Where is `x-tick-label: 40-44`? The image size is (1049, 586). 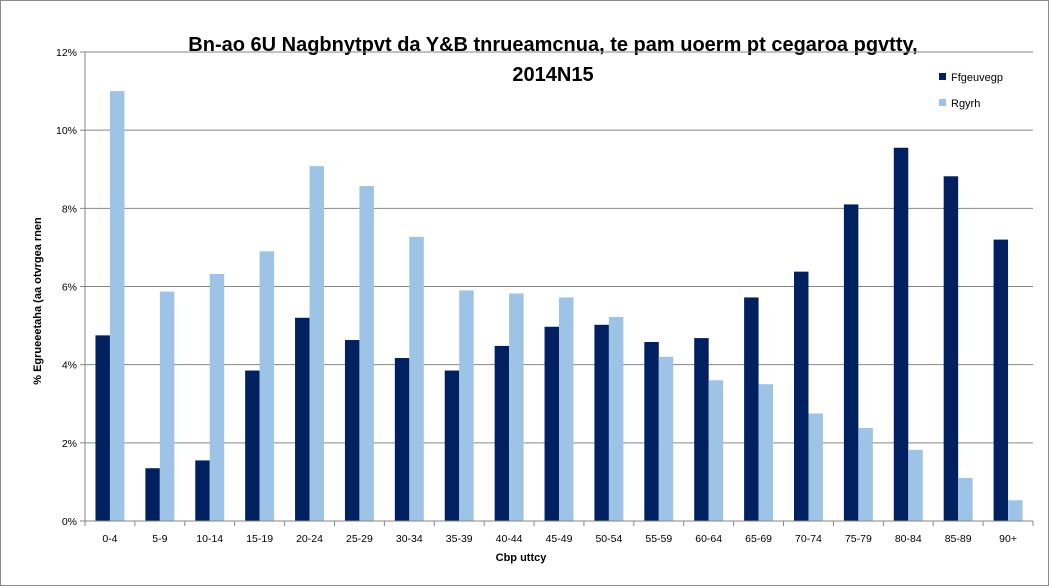 x-tick-label: 40-44 is located at coordinates (509, 539).